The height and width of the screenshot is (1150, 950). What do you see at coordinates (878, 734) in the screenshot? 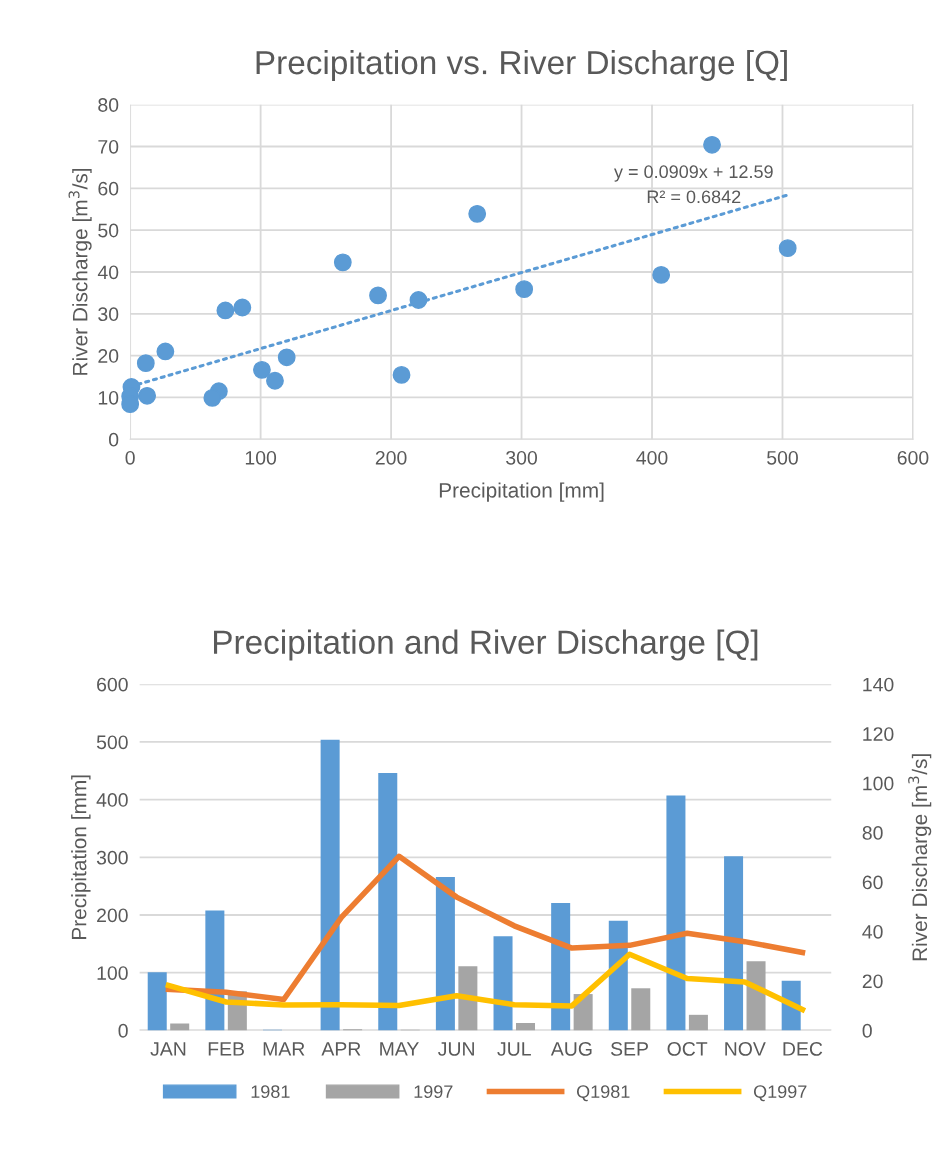
I see `y2-tick-label: 120` at bounding box center [878, 734].